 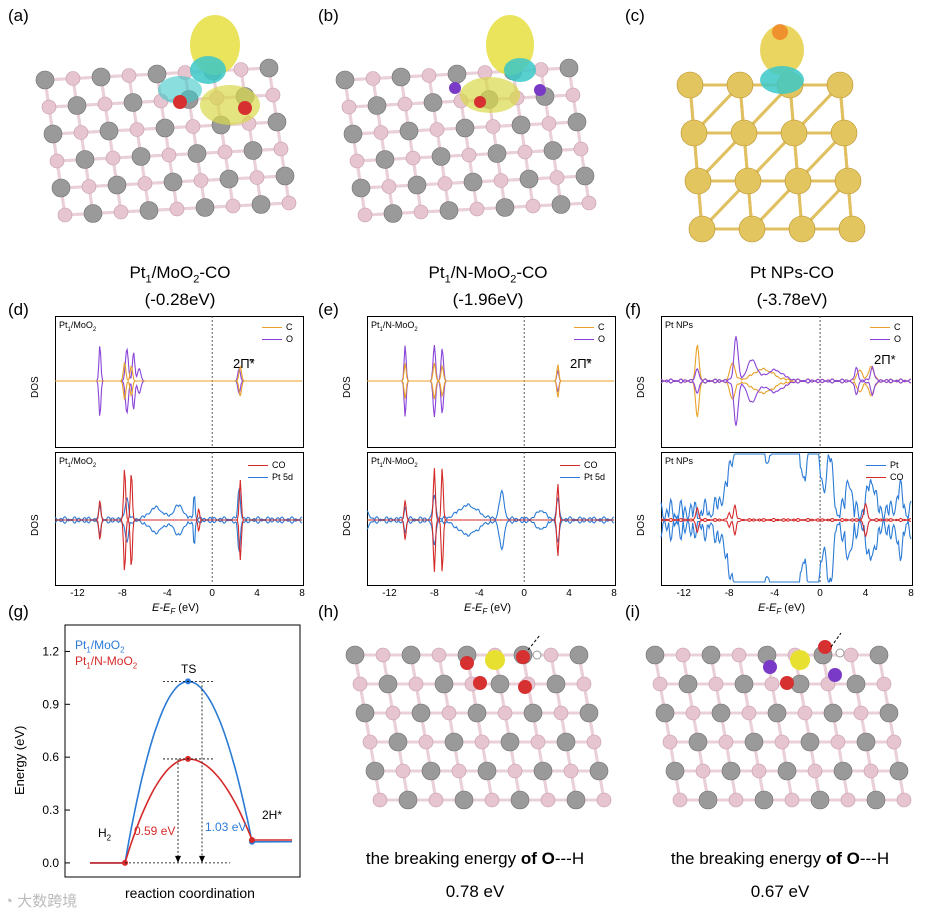 What do you see at coordinates (328, 309) in the screenshot?
I see `panel-label-e: (e)` at bounding box center [328, 309].